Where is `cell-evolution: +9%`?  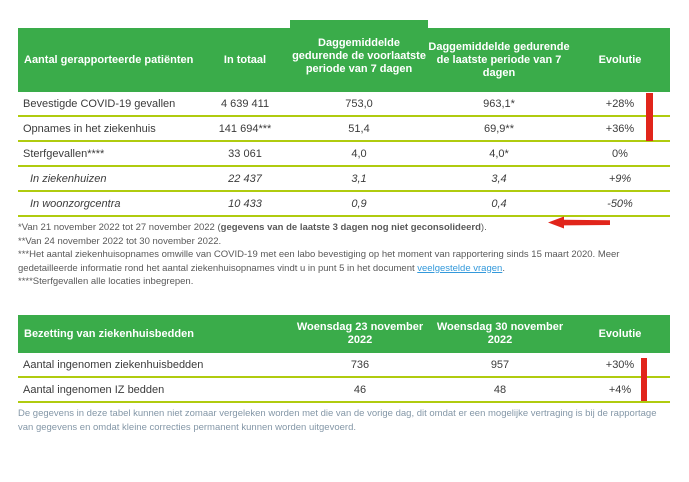 cell-evolution: +9% is located at coordinates (620, 178).